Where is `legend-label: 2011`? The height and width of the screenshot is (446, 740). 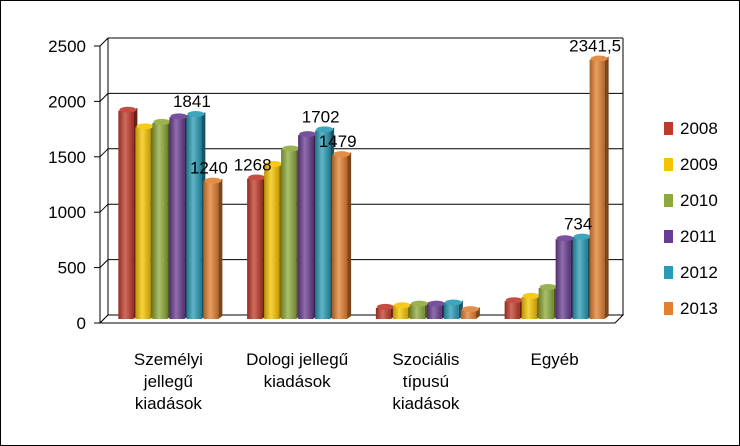
legend-label: 2011 is located at coordinates (698, 236).